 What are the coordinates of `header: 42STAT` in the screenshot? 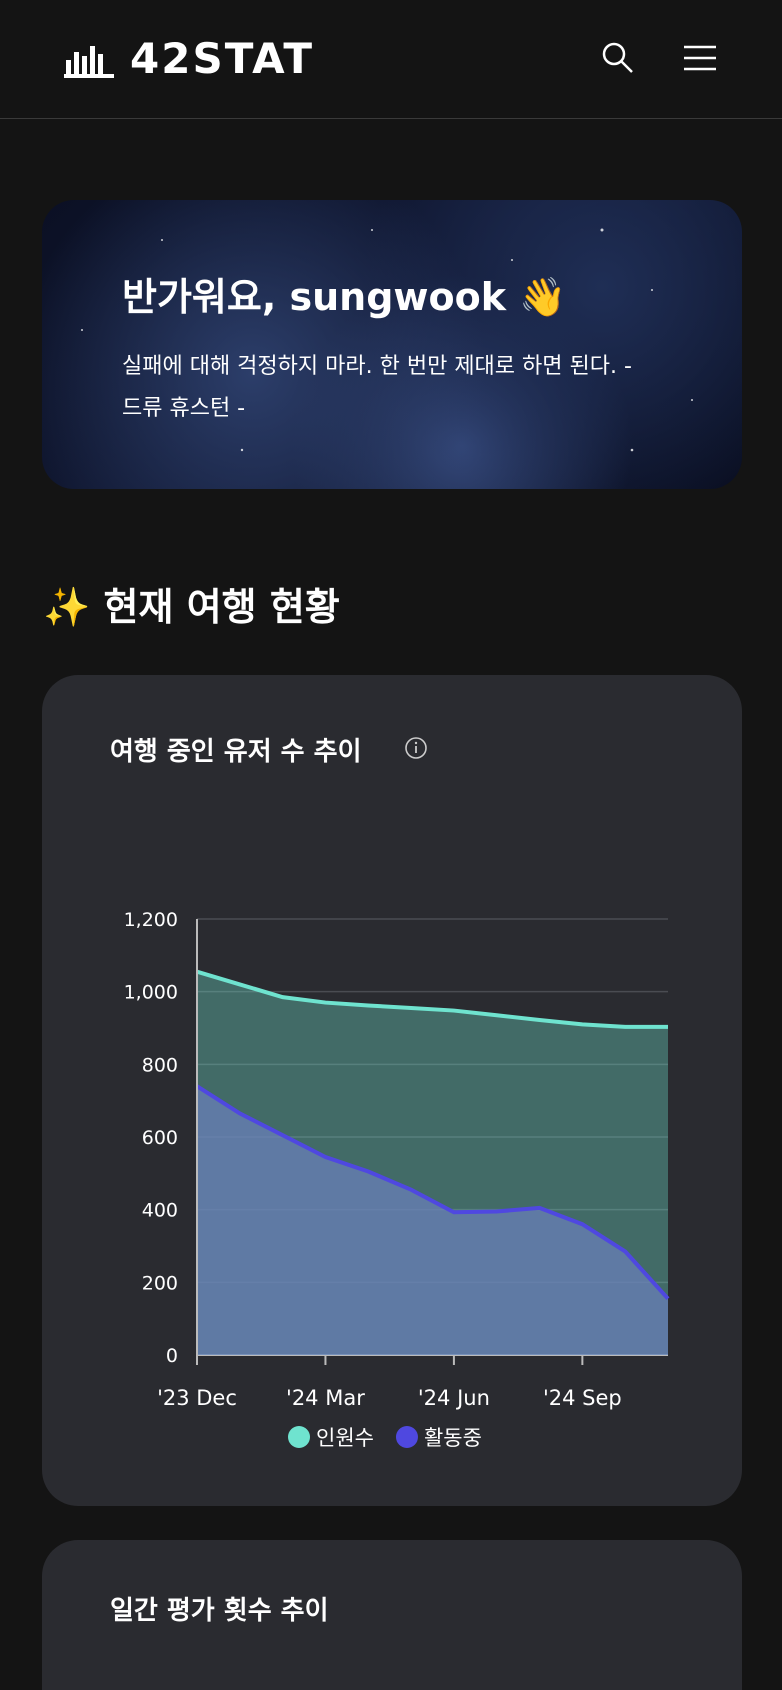 It's located at (391, 59).